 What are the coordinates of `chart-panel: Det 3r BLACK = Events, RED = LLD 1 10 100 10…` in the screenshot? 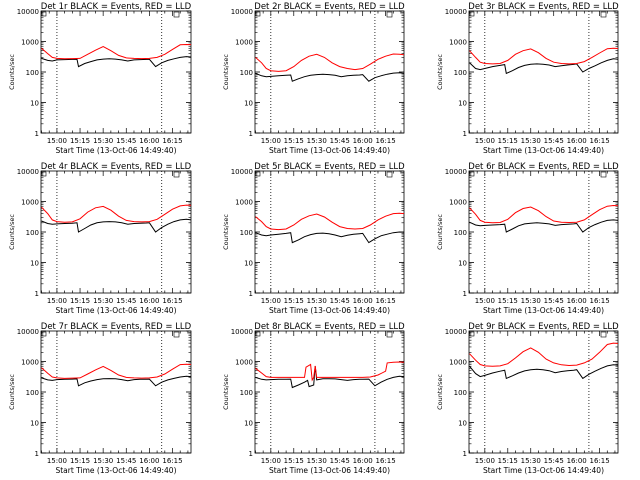 It's located at (527, 78).